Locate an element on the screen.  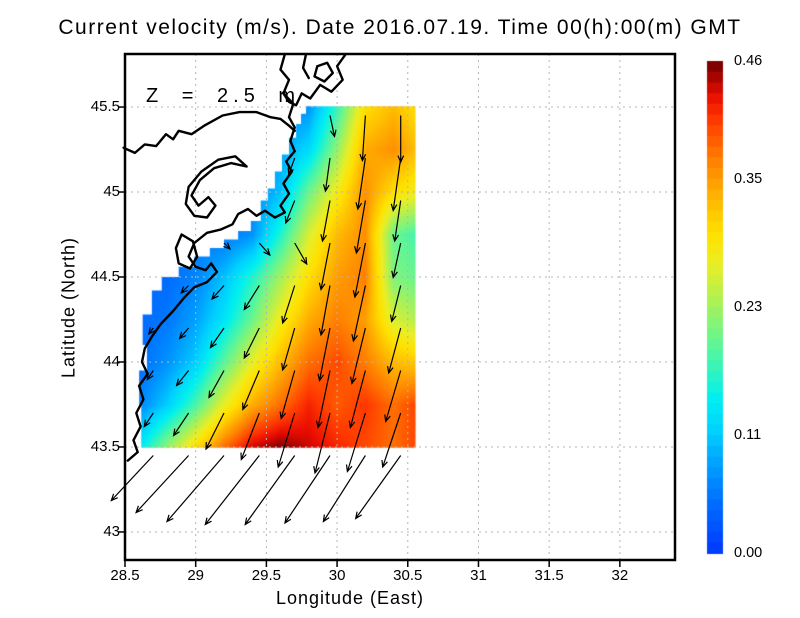
x-tick-label: 31 is located at coordinates (478, 575).